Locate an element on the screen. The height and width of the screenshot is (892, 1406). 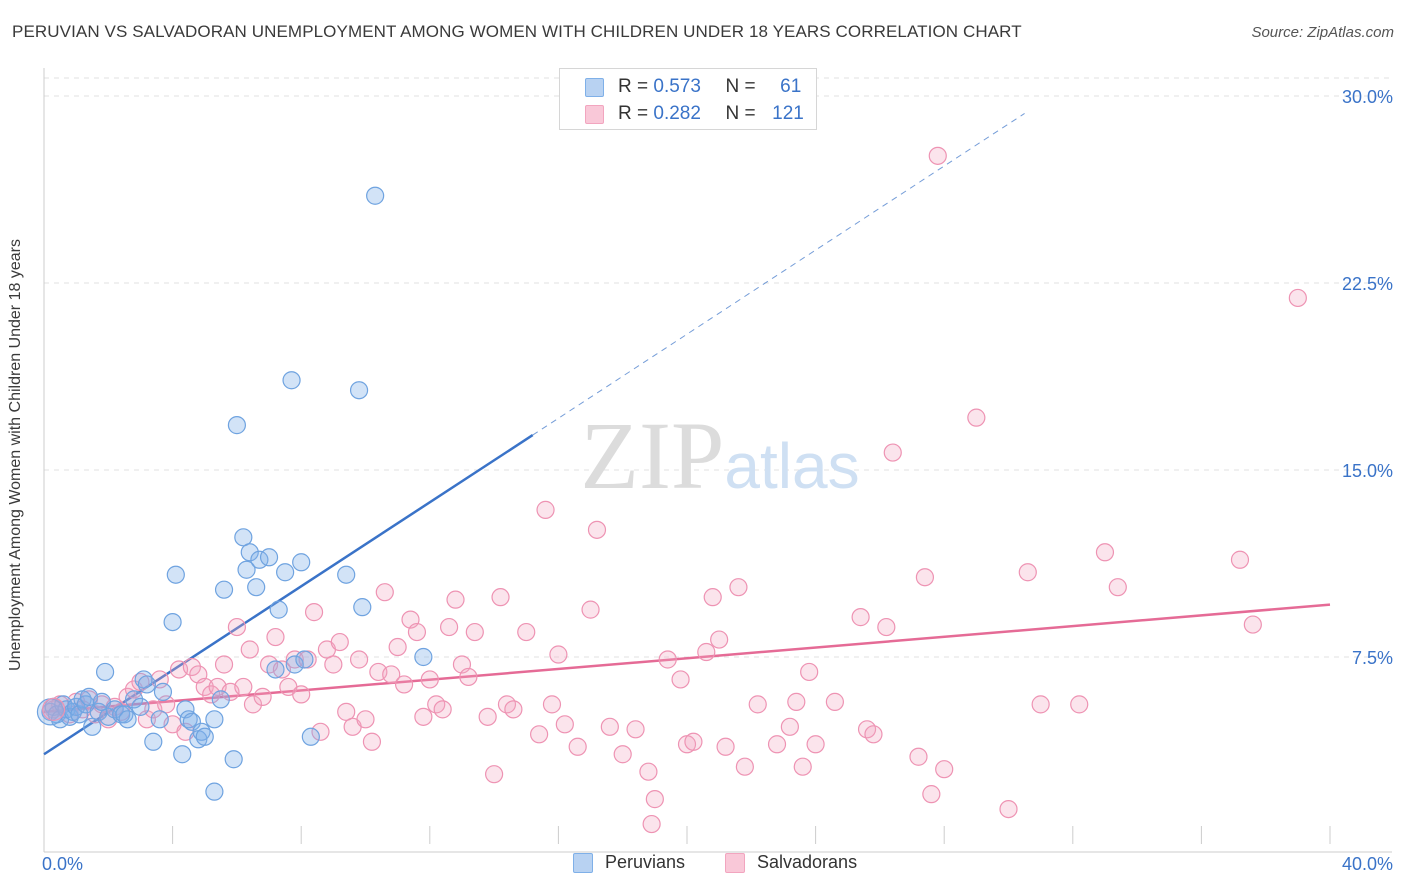
legend-swatch-salvadorans is located at coordinates (594, 114).